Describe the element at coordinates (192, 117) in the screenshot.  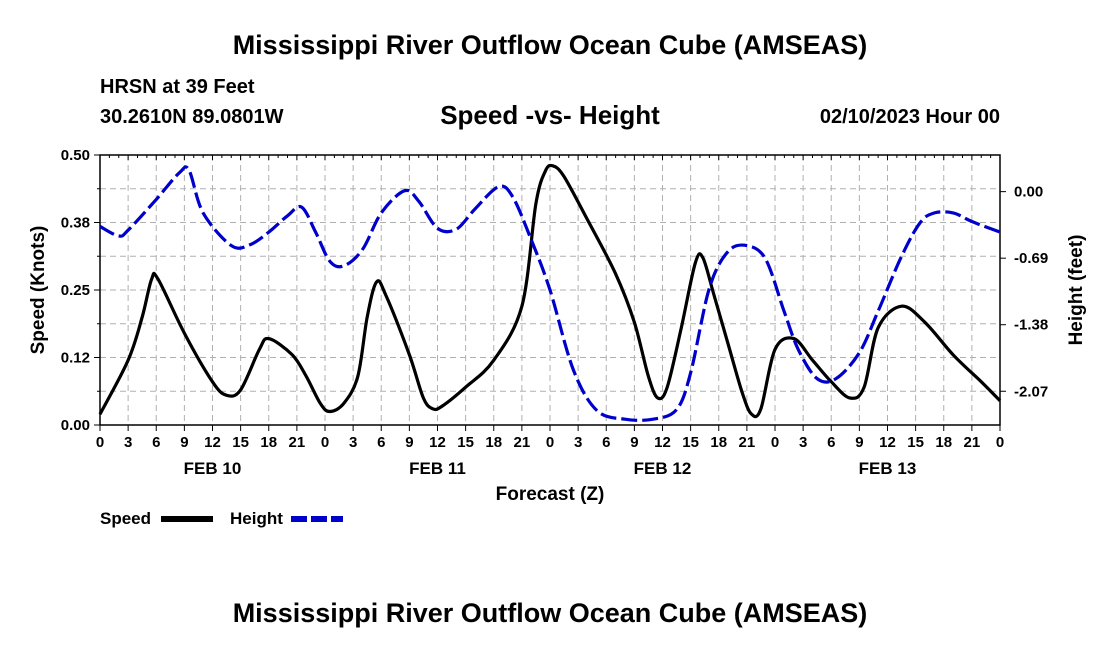
I see `coordinates-label: 30.2610N 89.0801W` at that location.